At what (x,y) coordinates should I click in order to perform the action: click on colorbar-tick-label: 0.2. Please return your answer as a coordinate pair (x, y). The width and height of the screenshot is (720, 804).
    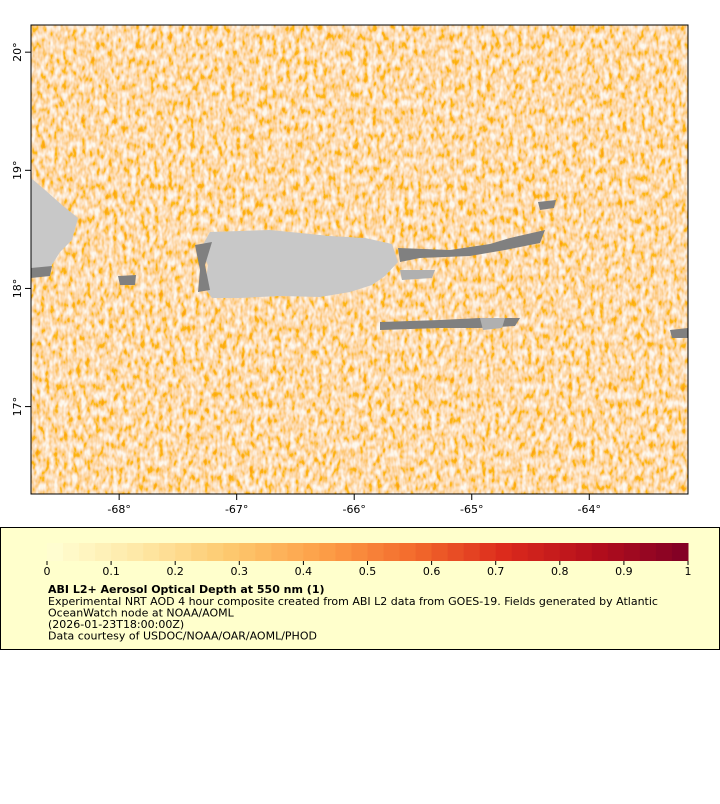
    Looking at the image, I should click on (175, 571).